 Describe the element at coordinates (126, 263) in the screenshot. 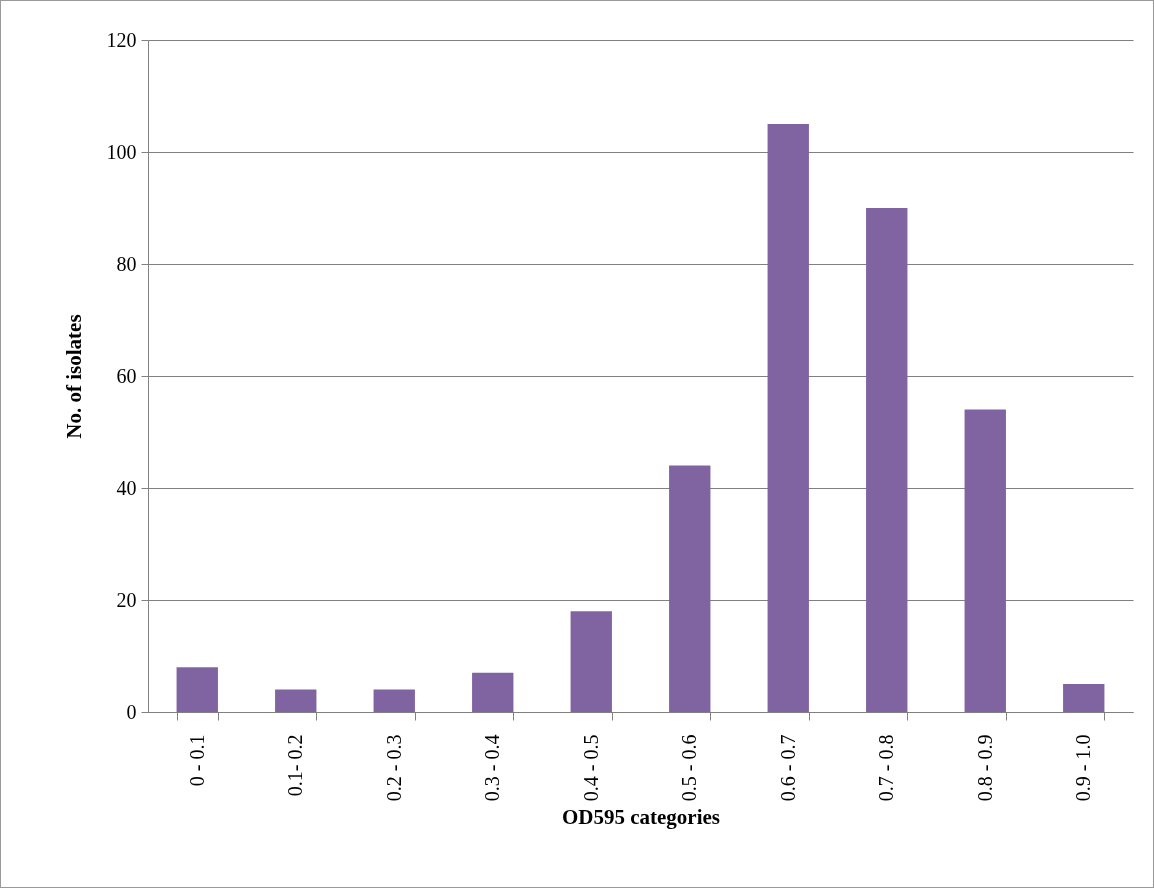

I see `y-tick-label: 80` at that location.